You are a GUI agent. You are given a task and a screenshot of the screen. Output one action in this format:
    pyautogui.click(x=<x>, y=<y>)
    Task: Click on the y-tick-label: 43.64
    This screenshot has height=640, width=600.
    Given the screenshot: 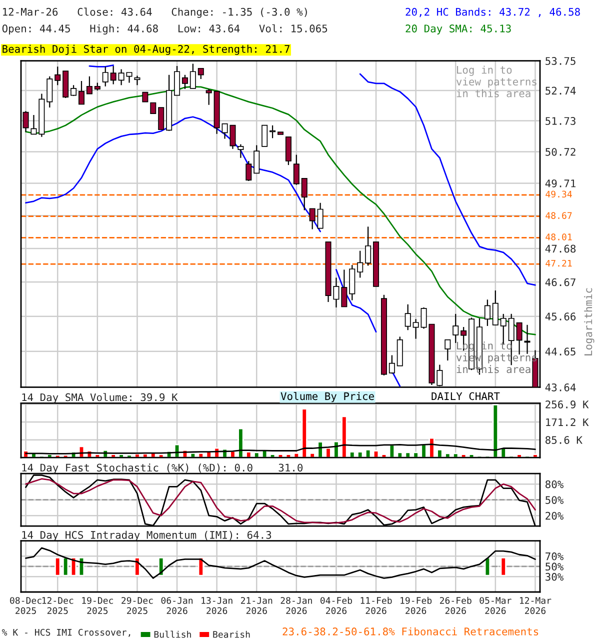 What is the action you would take?
    pyautogui.click(x=560, y=387)
    